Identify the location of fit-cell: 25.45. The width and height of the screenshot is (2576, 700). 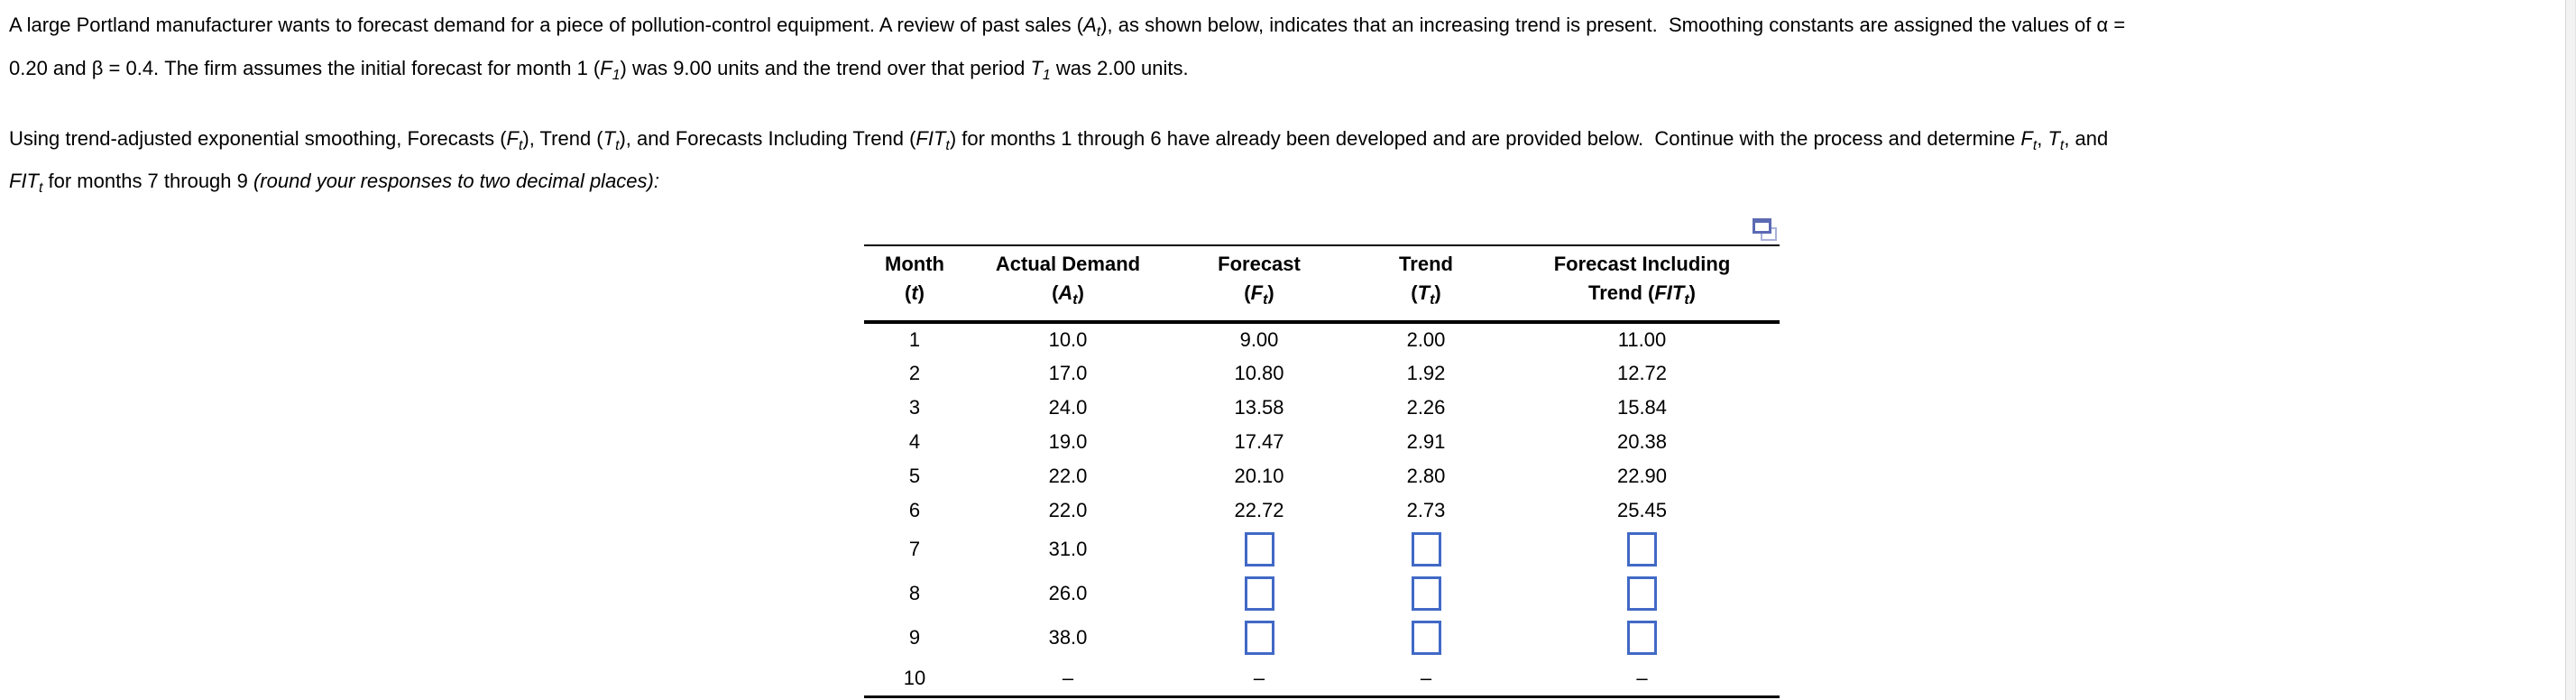
(1642, 509).